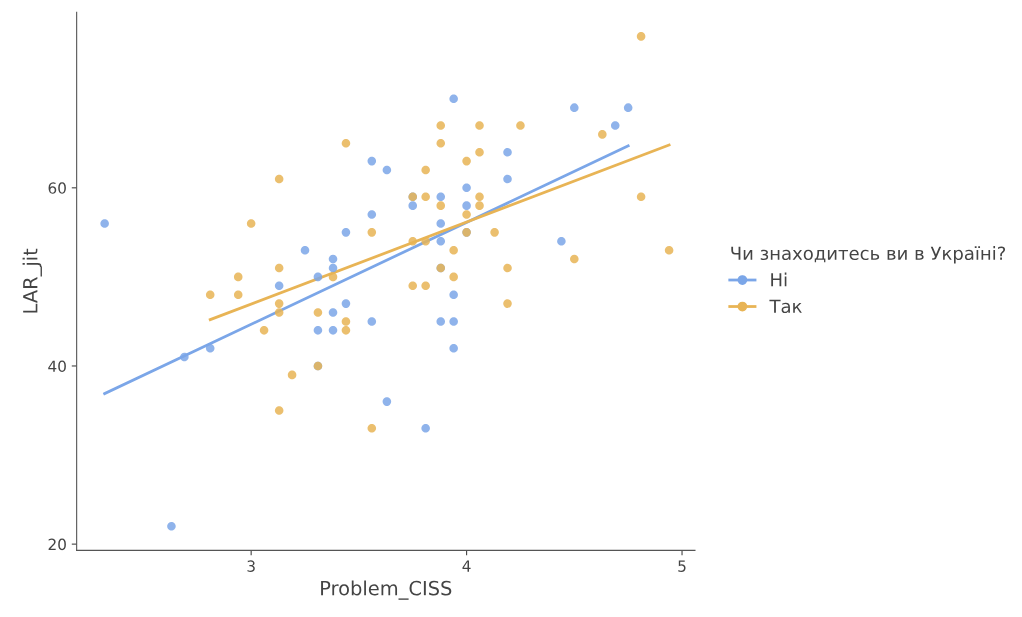  What do you see at coordinates (57, 188) in the screenshot?
I see `y-tick-label: 60` at bounding box center [57, 188].